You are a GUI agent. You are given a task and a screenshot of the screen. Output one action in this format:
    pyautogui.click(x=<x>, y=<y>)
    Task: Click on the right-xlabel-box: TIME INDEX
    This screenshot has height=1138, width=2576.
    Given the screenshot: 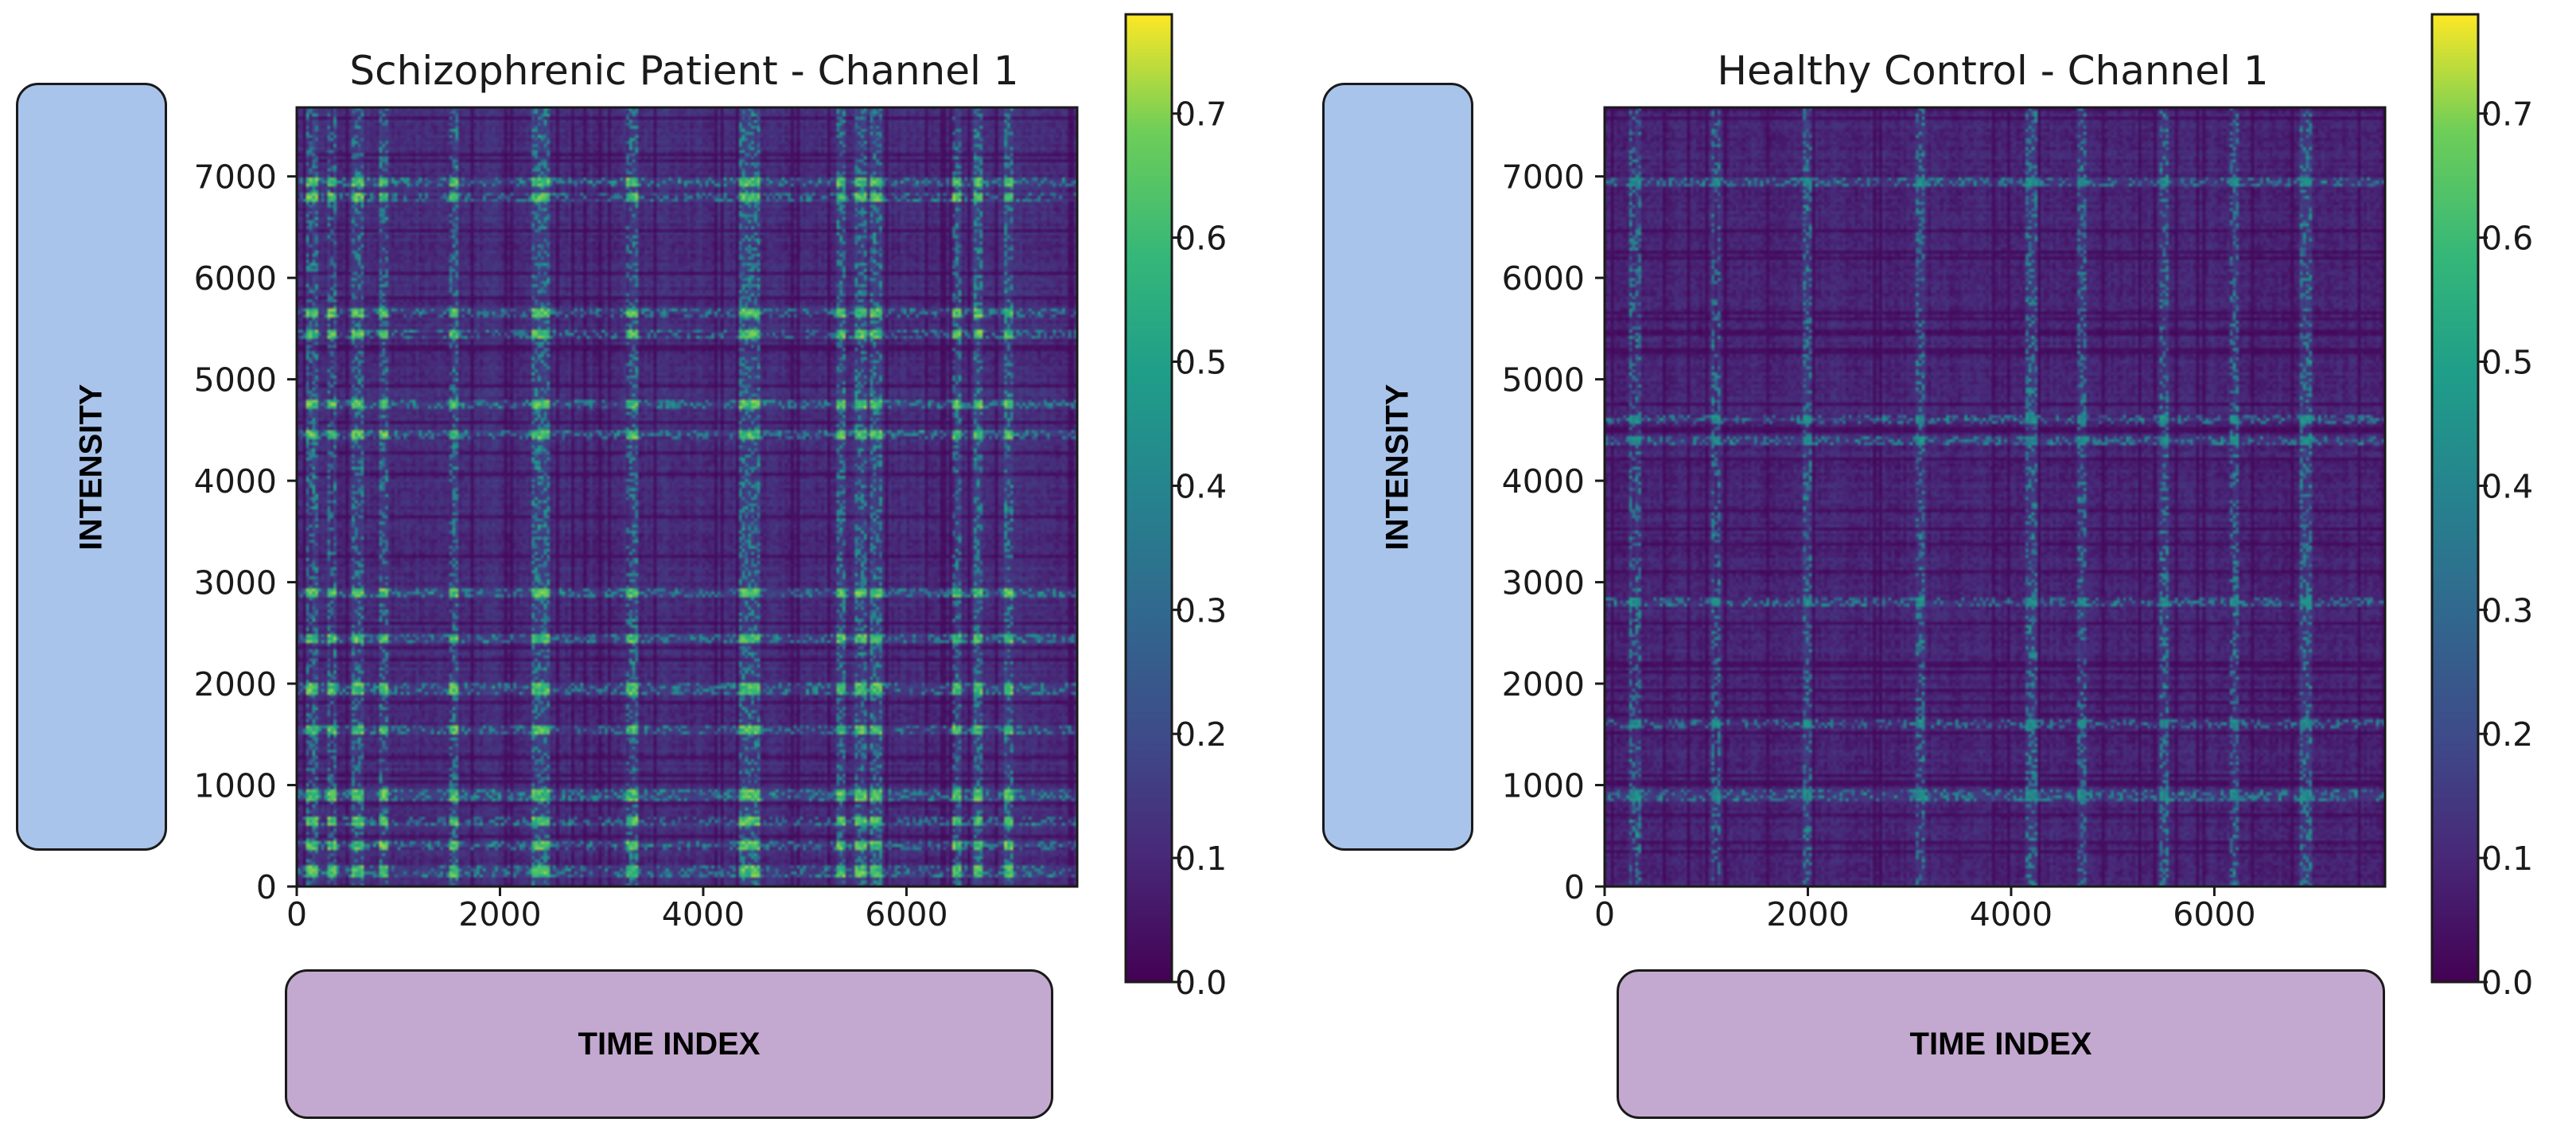 What is the action you would take?
    pyautogui.click(x=2001, y=1044)
    